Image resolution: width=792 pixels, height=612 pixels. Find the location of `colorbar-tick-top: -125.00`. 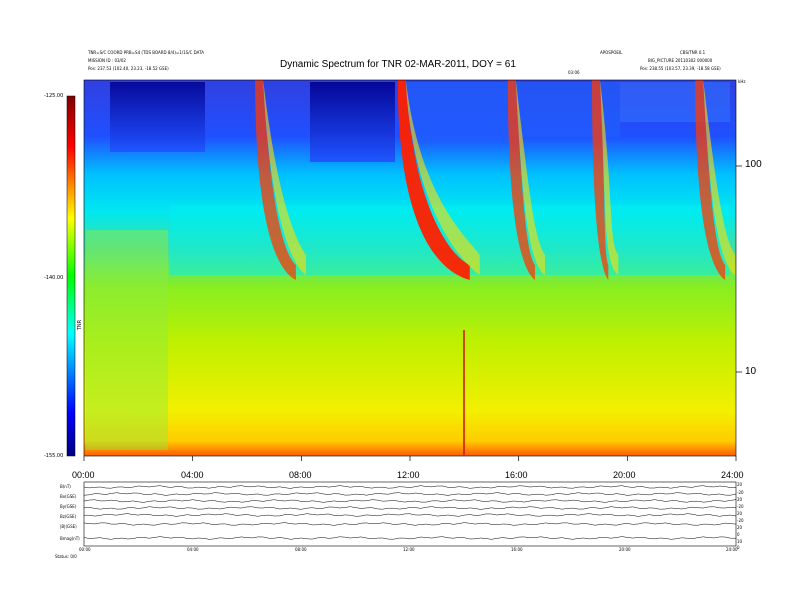

colorbar-tick-top: -125.00 is located at coordinates (54, 96).